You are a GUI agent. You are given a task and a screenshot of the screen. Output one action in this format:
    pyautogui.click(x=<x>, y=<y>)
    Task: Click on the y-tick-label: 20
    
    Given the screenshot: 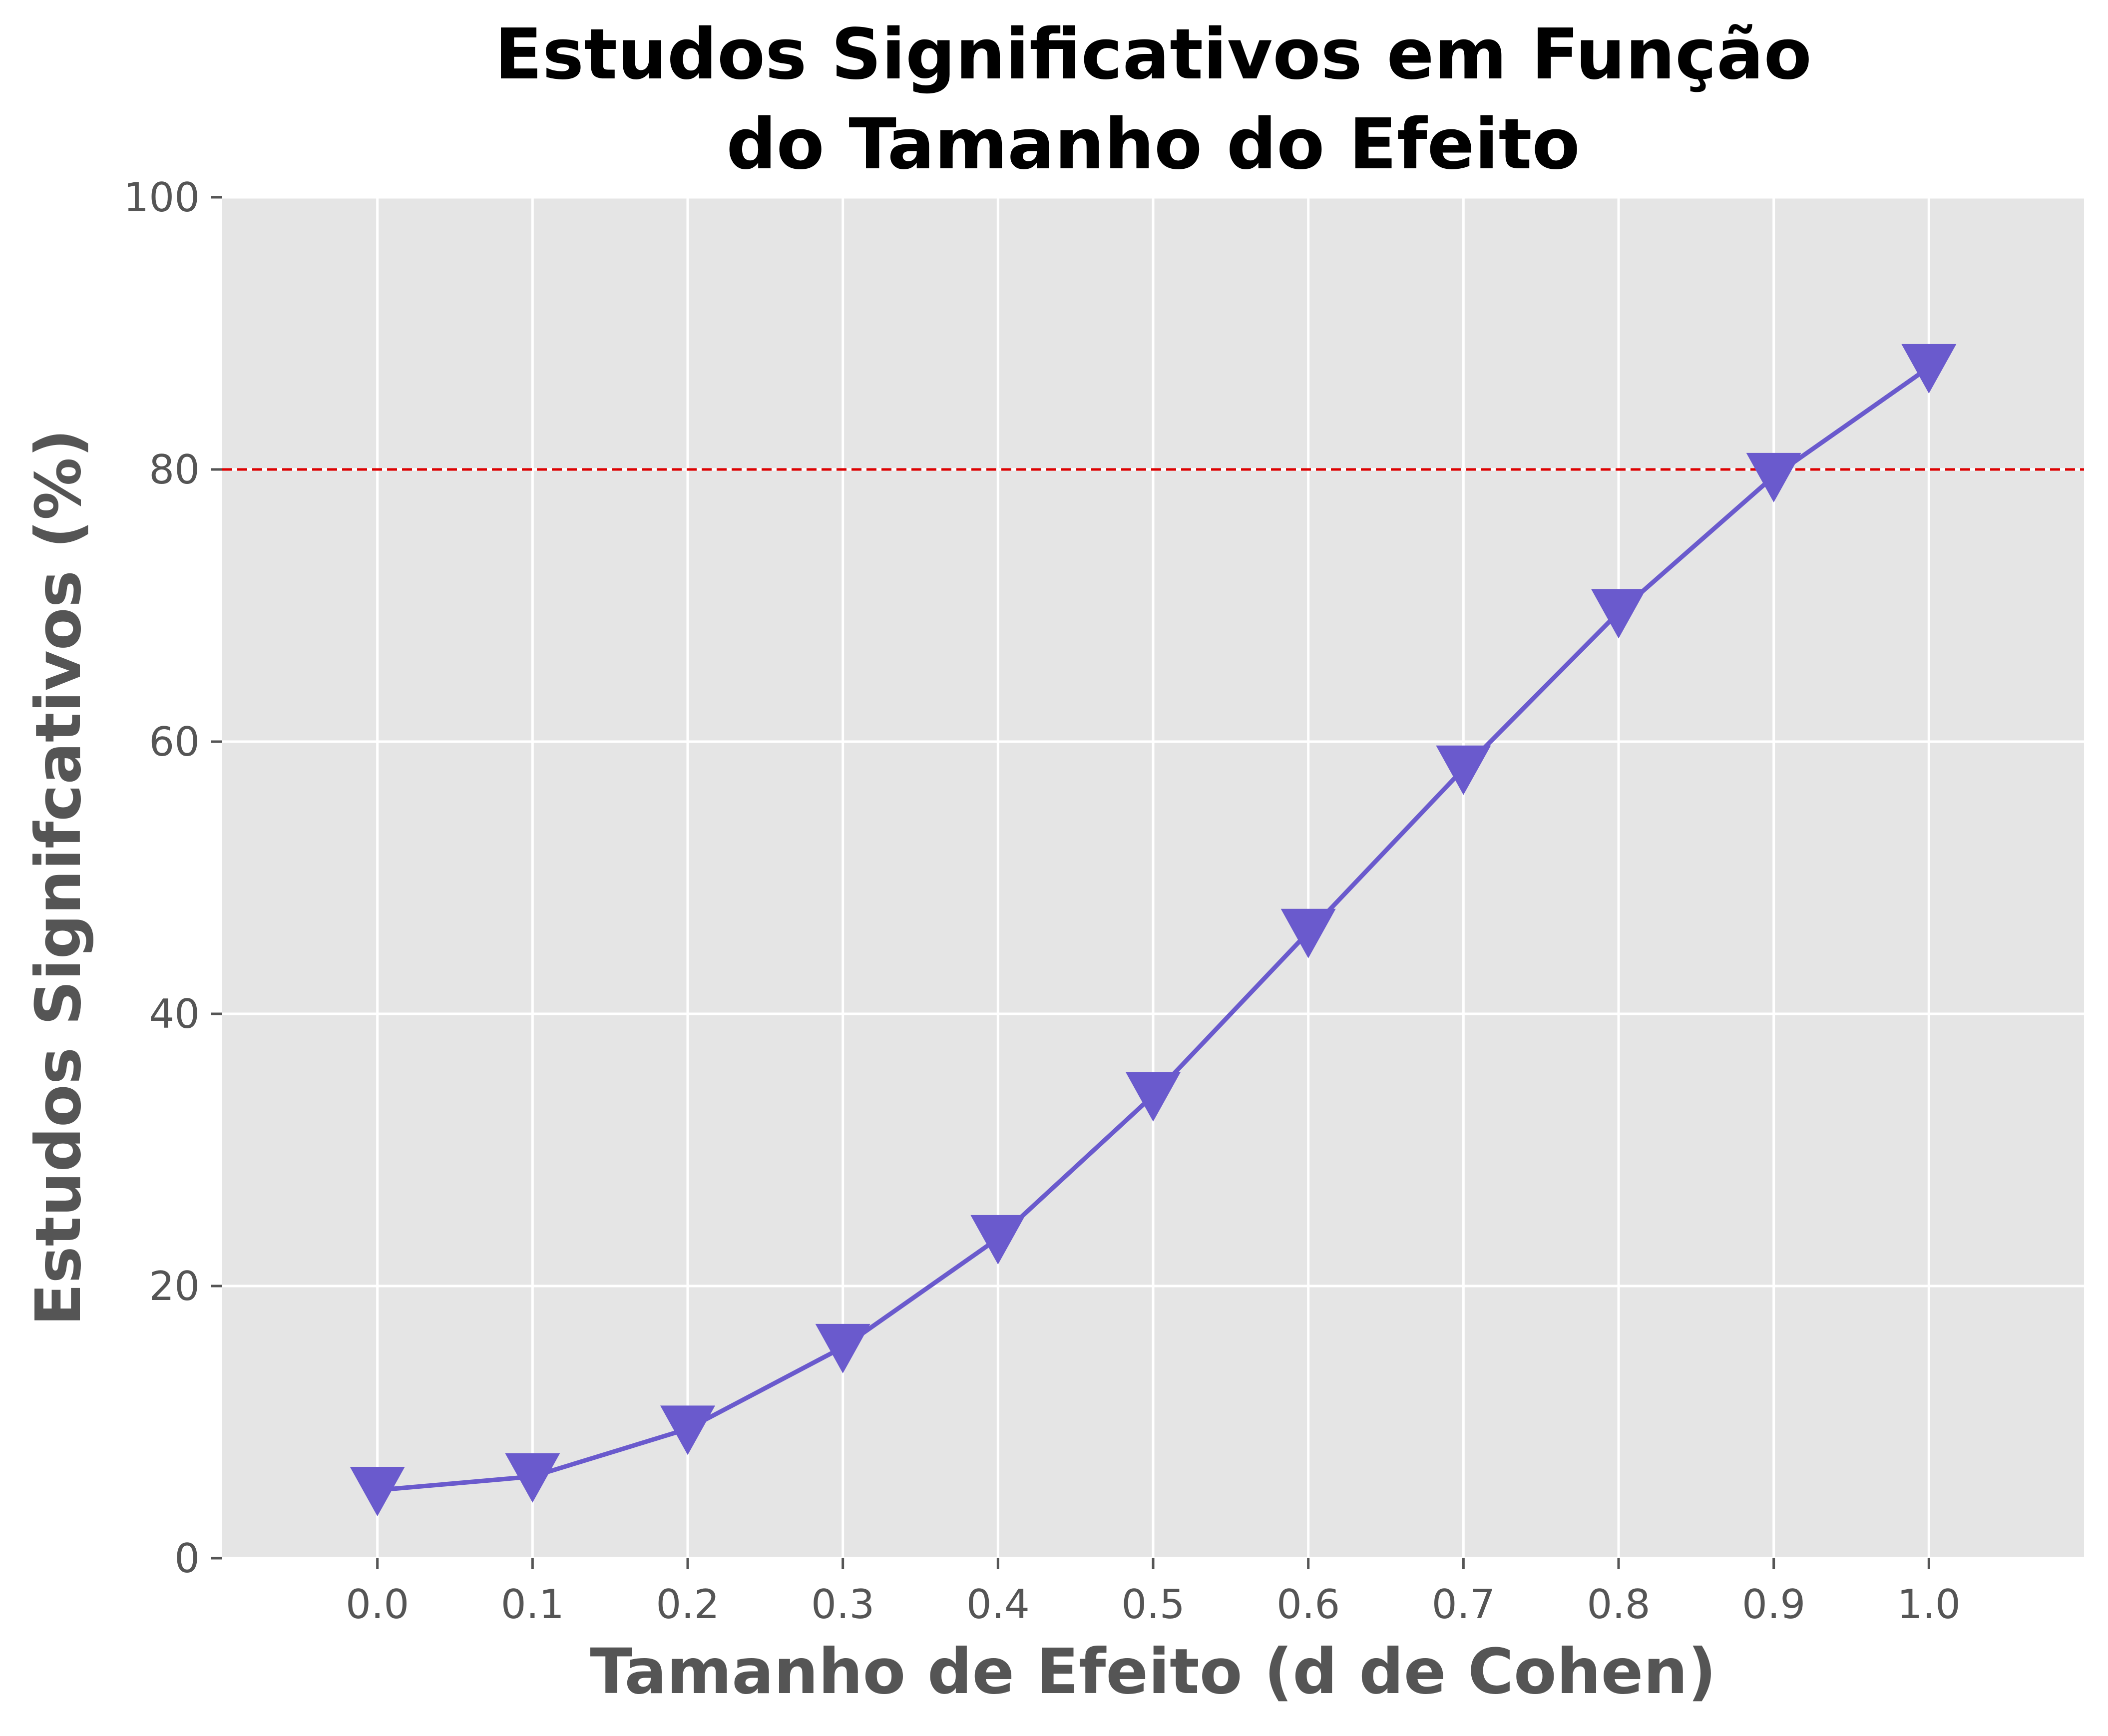 What is the action you would take?
    pyautogui.click(x=174, y=1286)
    